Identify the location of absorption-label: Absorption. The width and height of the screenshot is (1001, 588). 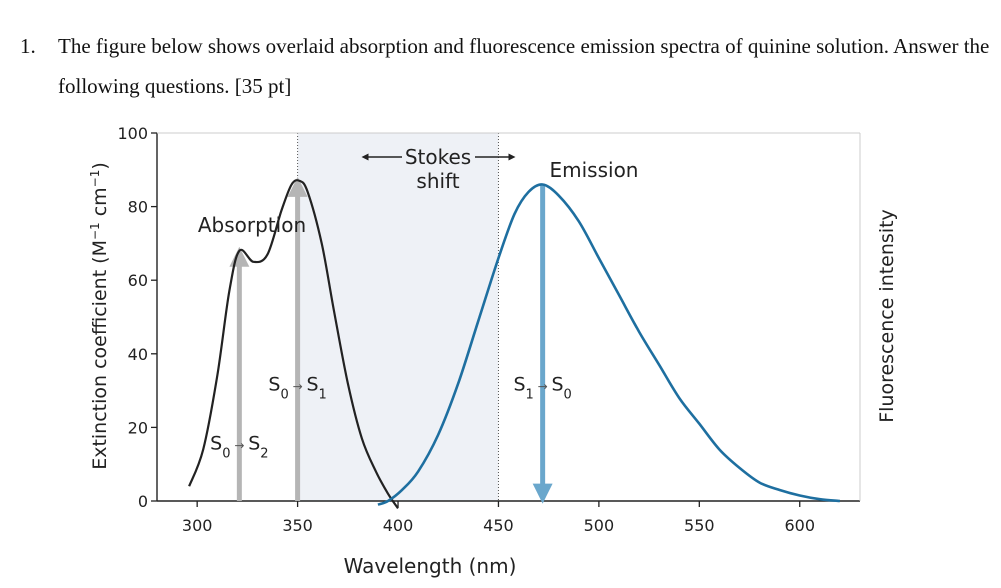
(252, 225).